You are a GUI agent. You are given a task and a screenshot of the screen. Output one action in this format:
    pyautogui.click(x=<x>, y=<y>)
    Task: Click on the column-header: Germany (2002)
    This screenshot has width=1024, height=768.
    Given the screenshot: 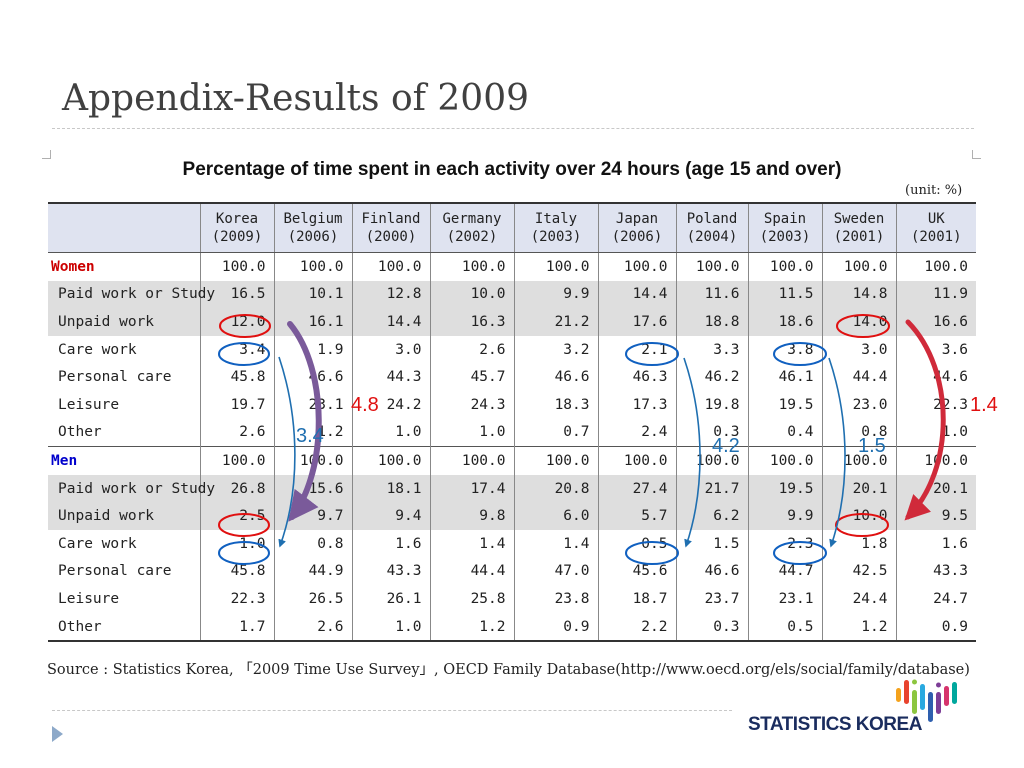 What is the action you would take?
    pyautogui.click(x=471, y=227)
    